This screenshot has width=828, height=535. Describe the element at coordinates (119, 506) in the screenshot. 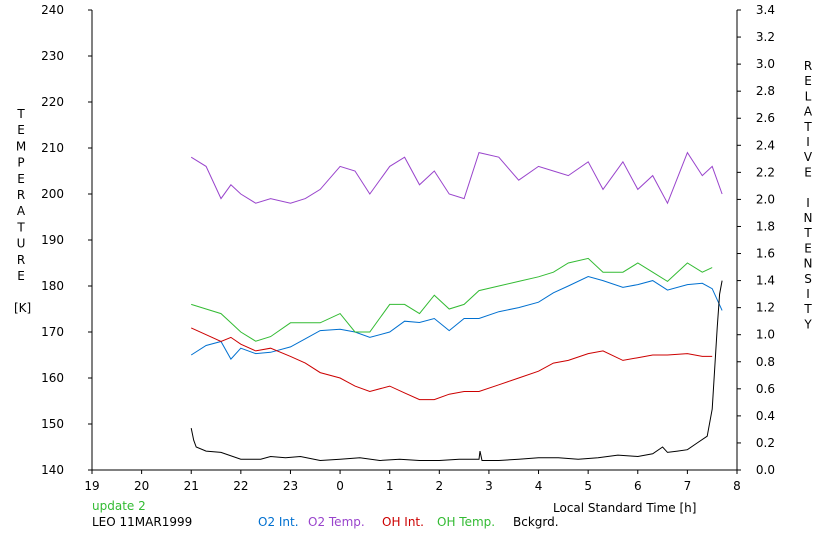

I see `update-label: update 2` at that location.